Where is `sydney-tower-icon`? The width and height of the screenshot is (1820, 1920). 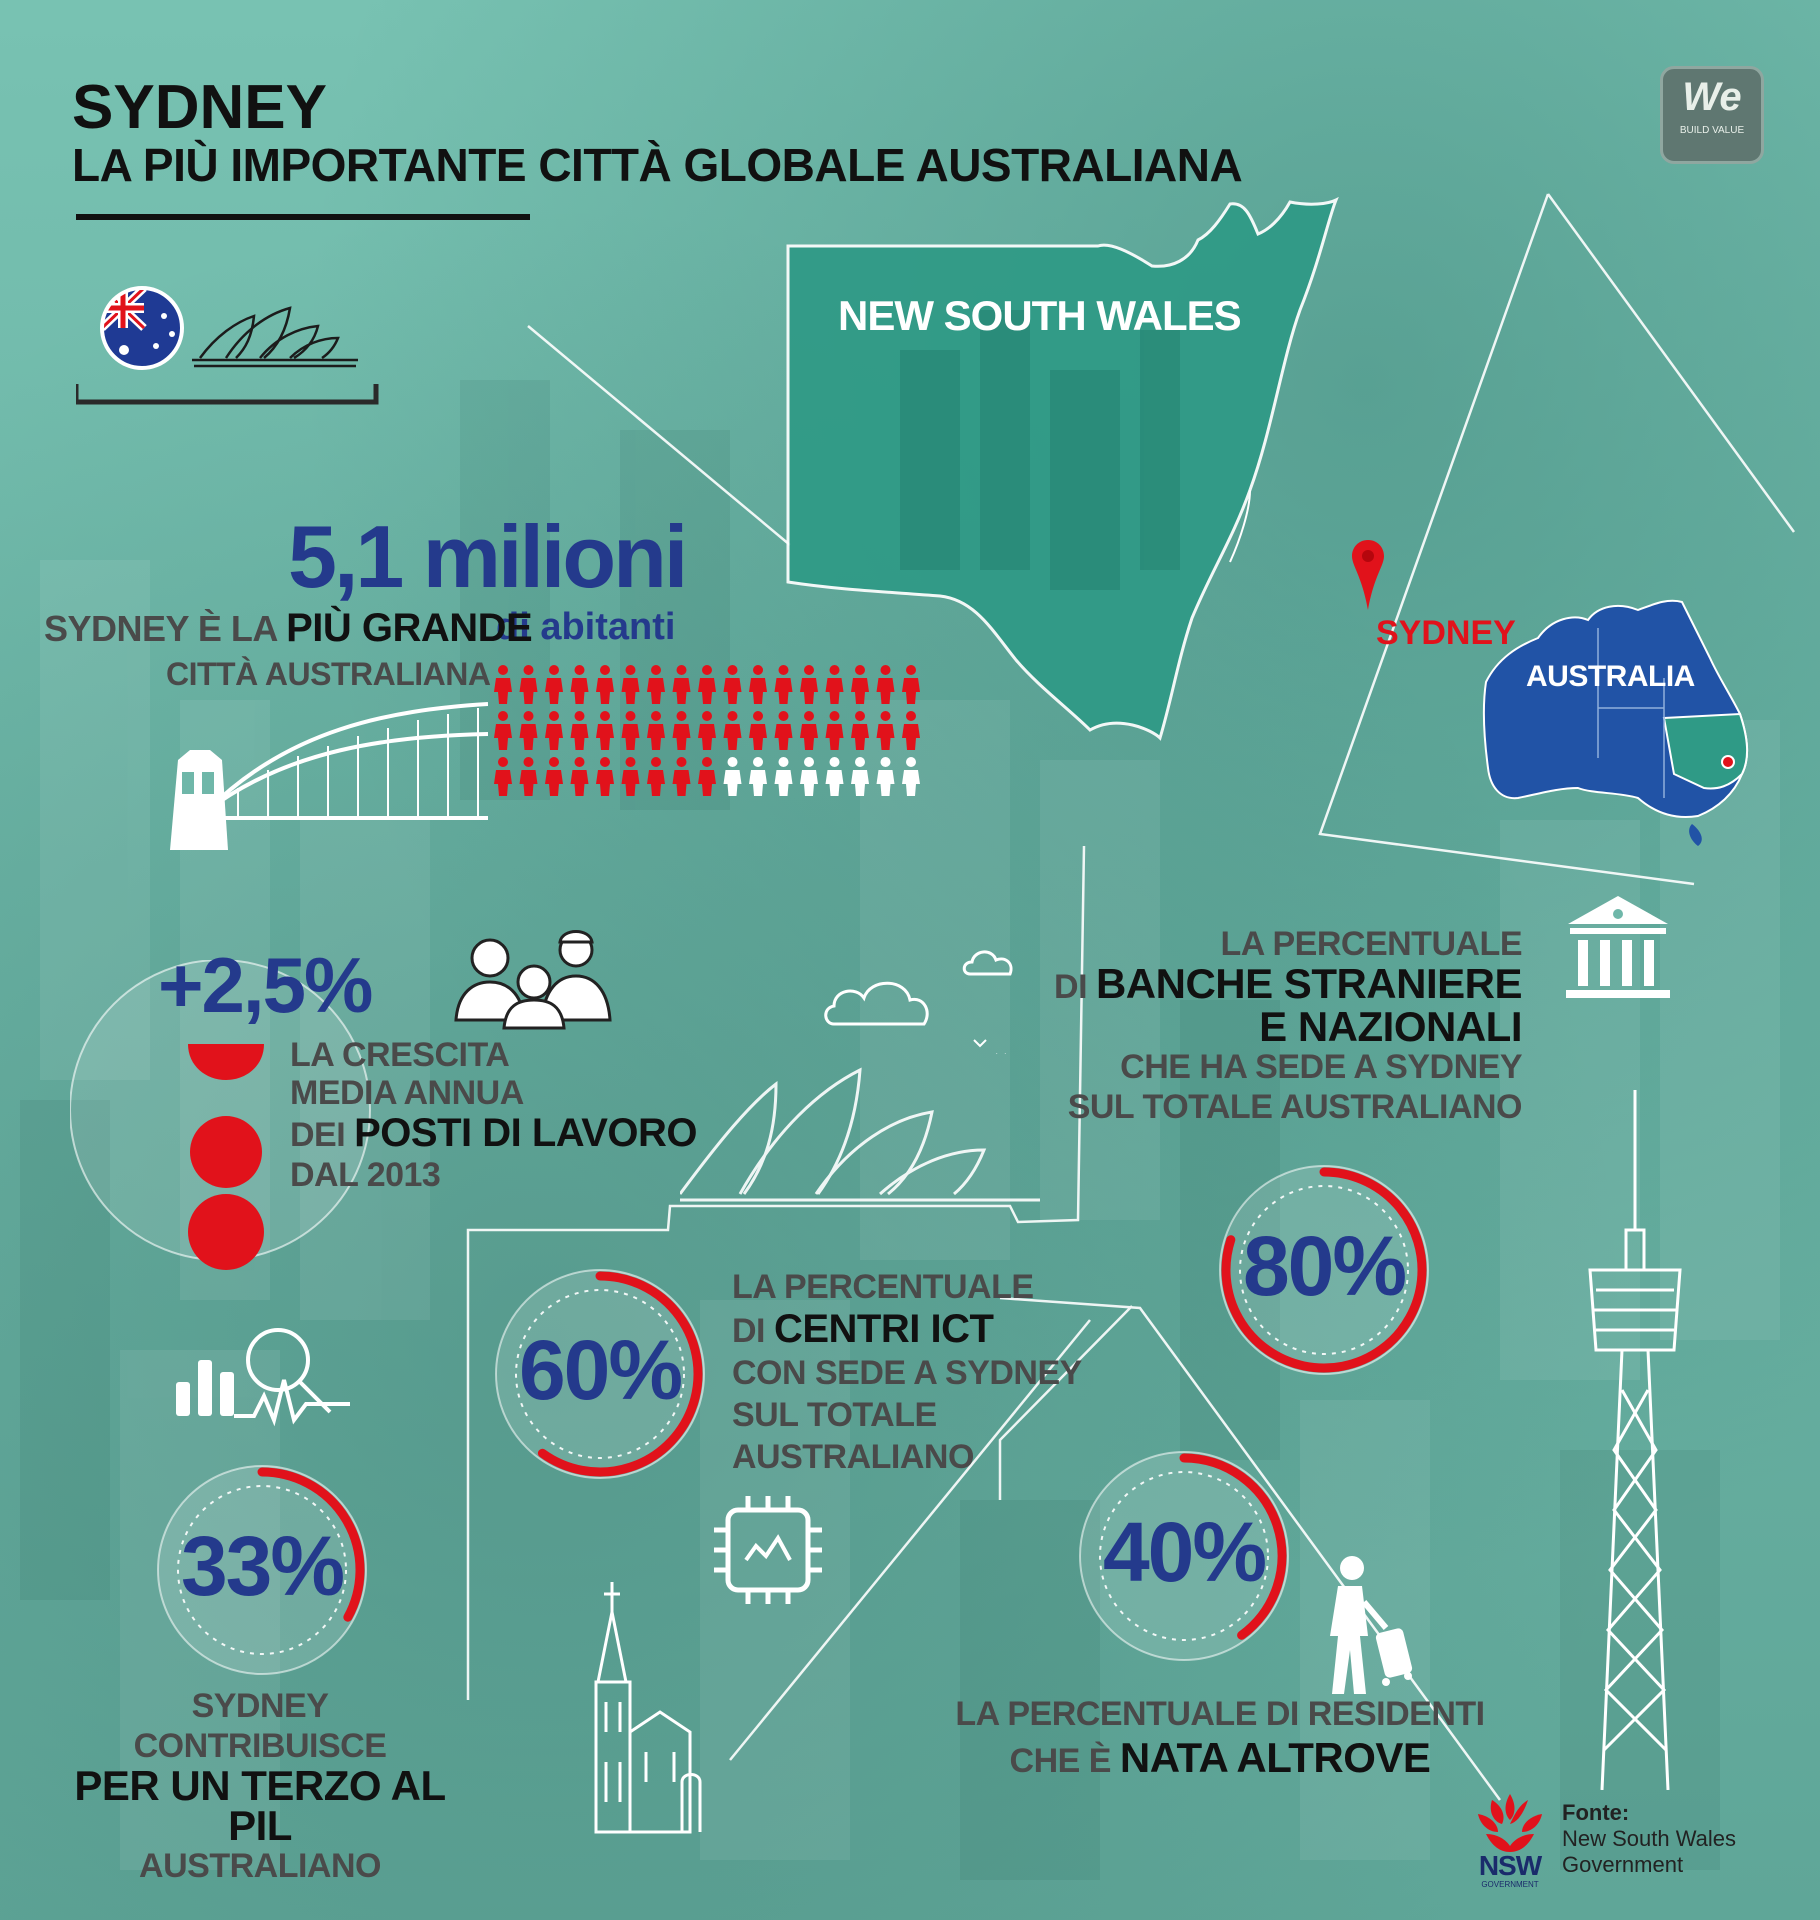 sydney-tower-icon is located at coordinates (1635, 1440).